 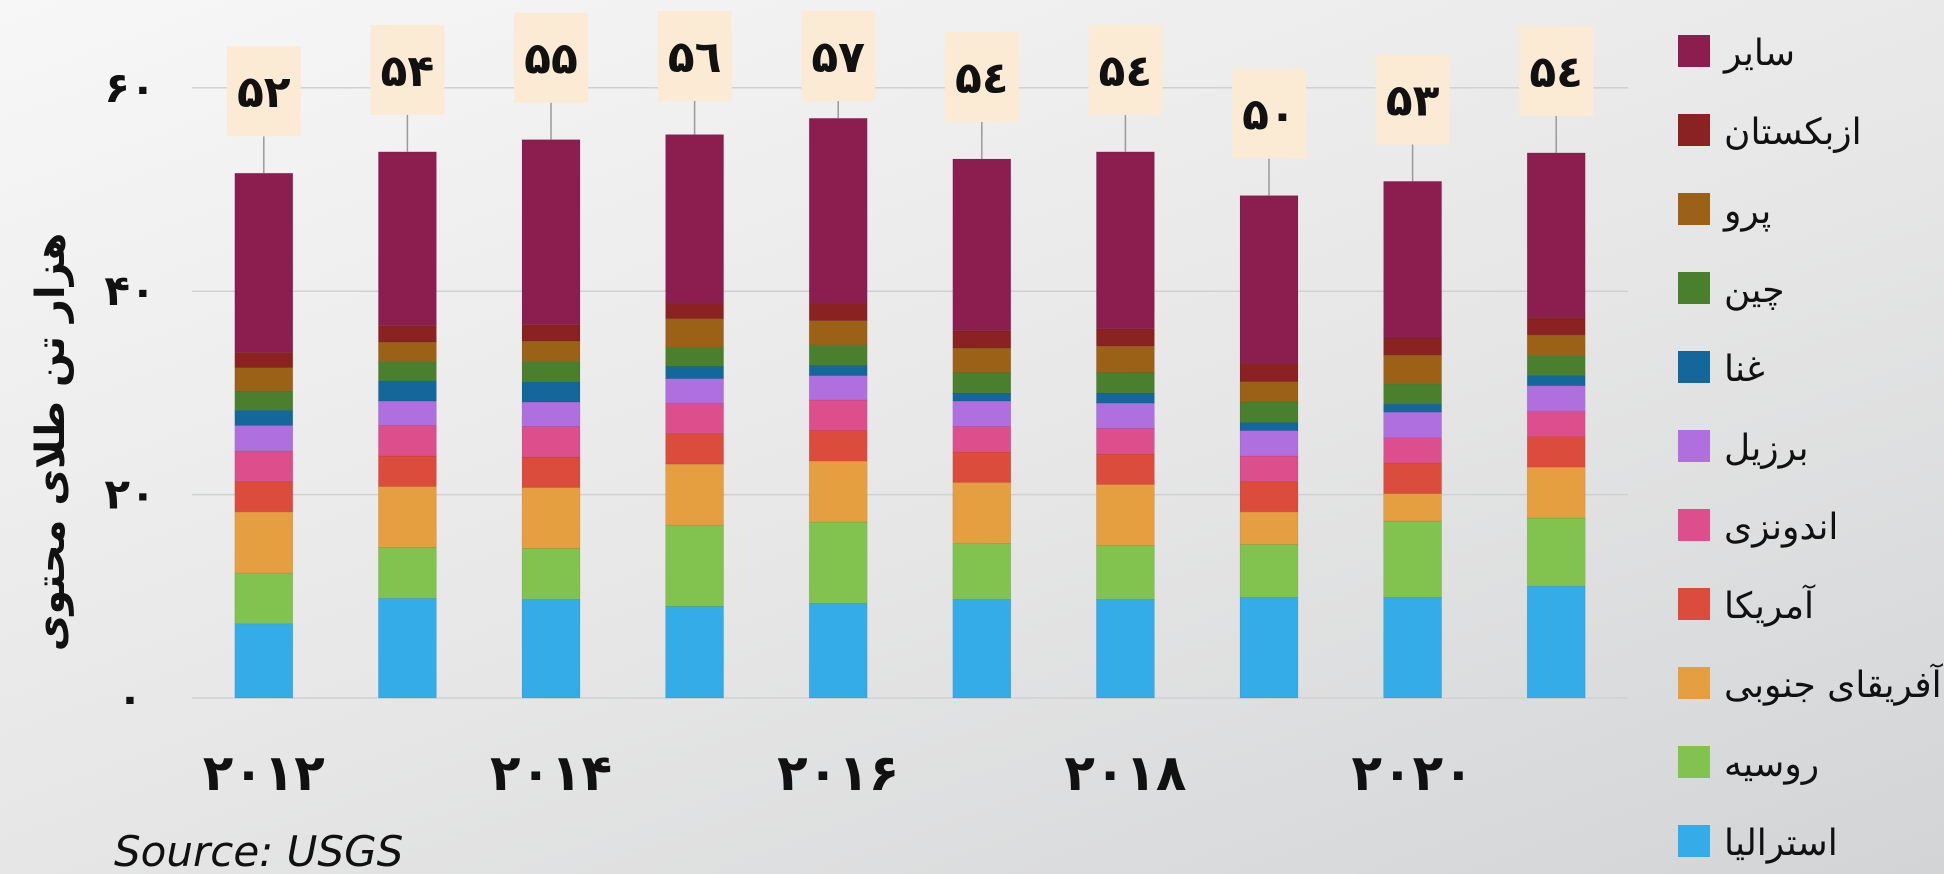 I want to click on legend-label: ازبکستان, so click(x=1793, y=132).